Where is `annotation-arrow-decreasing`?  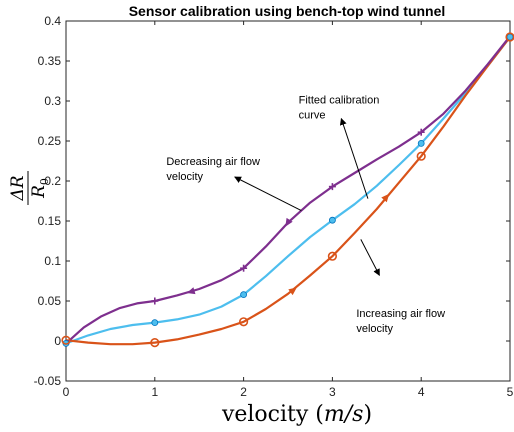 annotation-arrow-decreasing is located at coordinates (268, 194).